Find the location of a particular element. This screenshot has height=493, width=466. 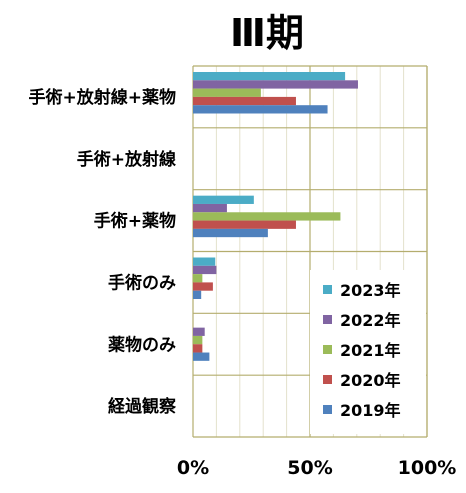

category-label: 薬物のみ is located at coordinates (142, 344).